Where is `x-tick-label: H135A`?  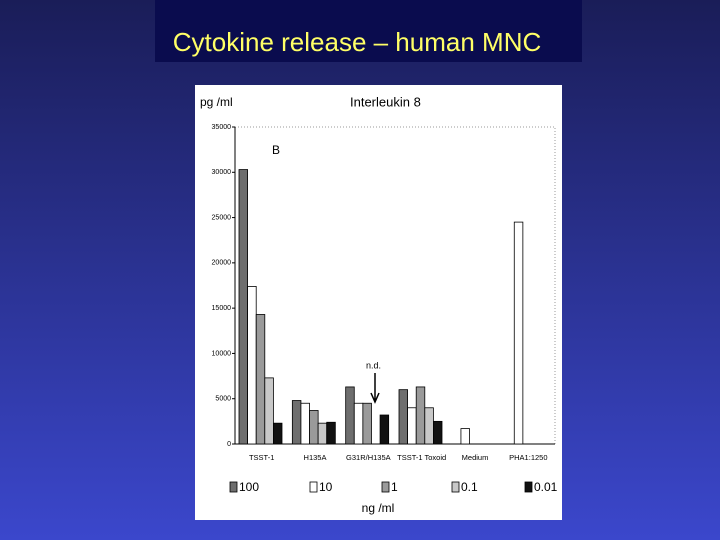 x-tick-label: H135A is located at coordinates (315, 457).